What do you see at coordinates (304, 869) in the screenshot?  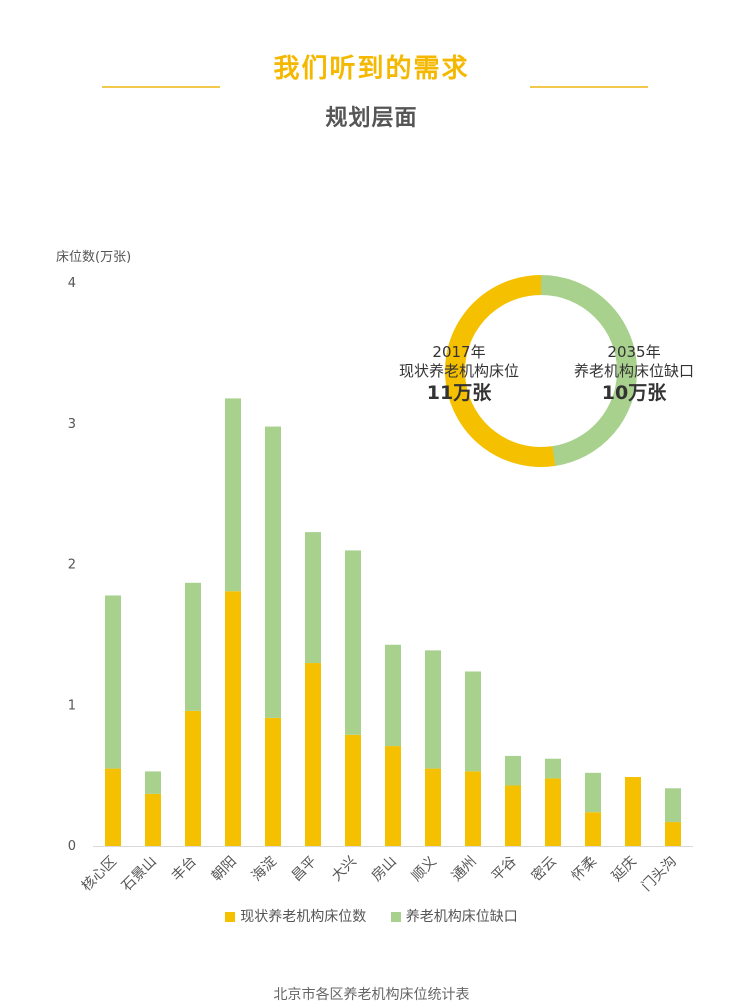 I see `x-tick-label: 昌平` at bounding box center [304, 869].